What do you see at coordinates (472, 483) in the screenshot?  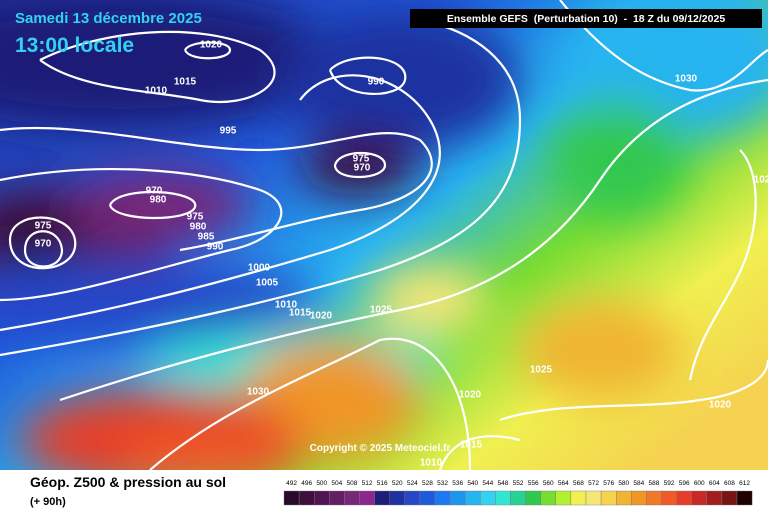 I see `legend-level: 540` at bounding box center [472, 483].